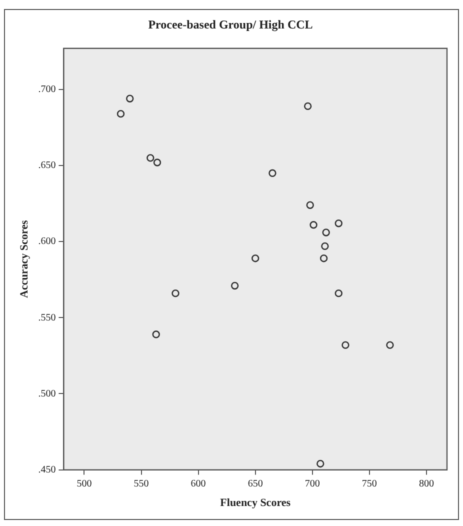 The height and width of the screenshot is (526, 463). Describe the element at coordinates (426, 484) in the screenshot. I see `x-tick-label: 800` at that location.